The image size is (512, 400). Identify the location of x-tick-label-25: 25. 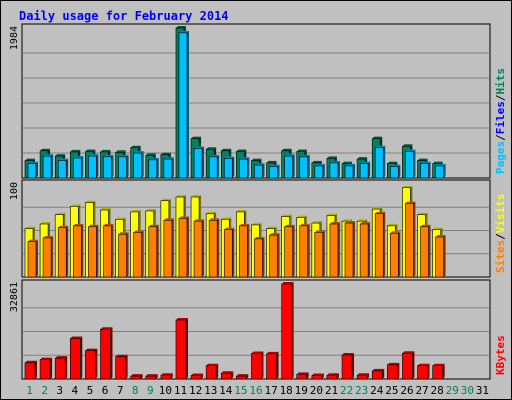
(391, 390).